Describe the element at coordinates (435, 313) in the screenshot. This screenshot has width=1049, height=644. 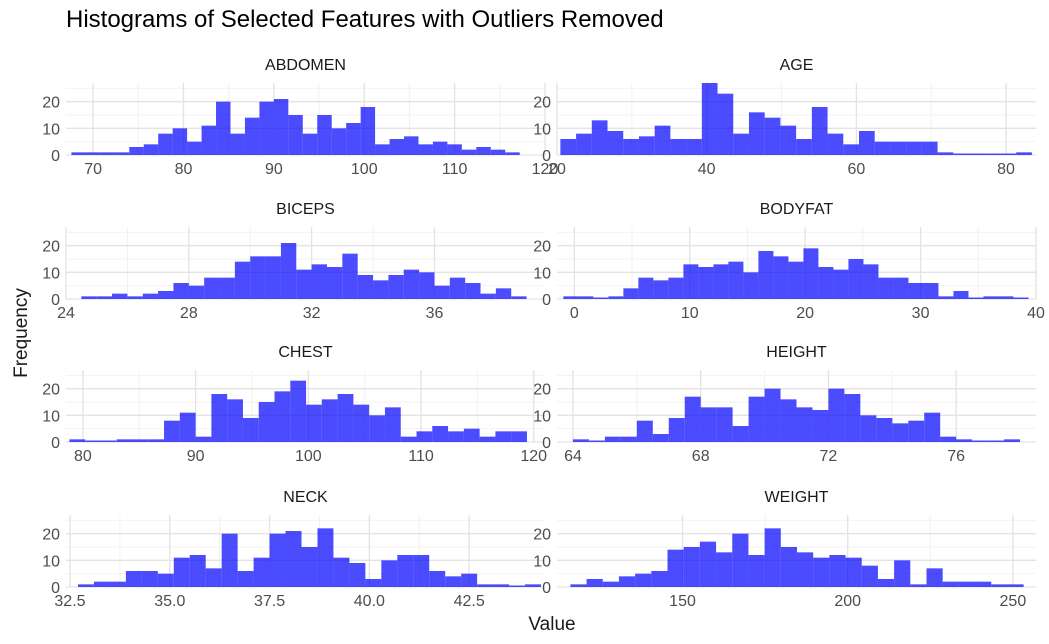
I see `x-tick-label: 36` at that location.